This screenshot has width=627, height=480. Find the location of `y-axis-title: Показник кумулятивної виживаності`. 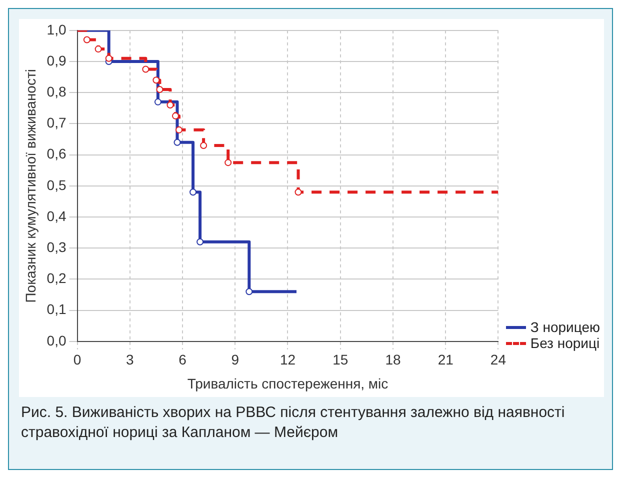

y-axis-title: Показник кумулятивної виживаності is located at coordinates (30, 186).